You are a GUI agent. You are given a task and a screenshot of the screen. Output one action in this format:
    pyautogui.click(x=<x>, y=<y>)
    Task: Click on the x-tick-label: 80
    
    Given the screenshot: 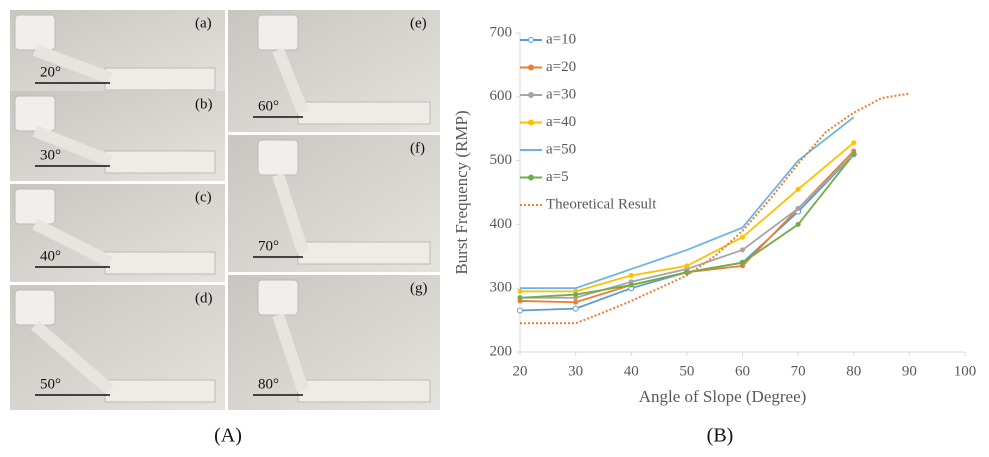 What is the action you would take?
    pyautogui.click(x=853, y=371)
    